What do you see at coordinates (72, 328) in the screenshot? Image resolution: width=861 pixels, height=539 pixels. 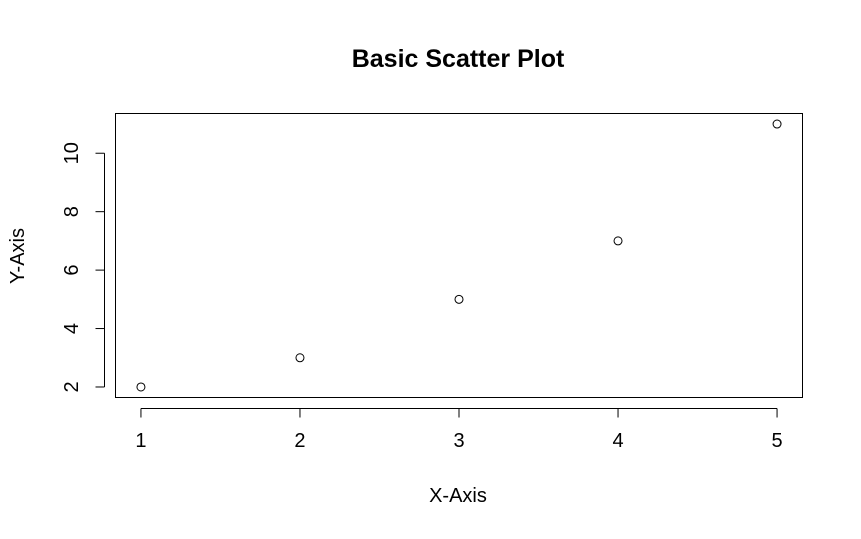 I see `y-tick-label: 4` at bounding box center [72, 328].